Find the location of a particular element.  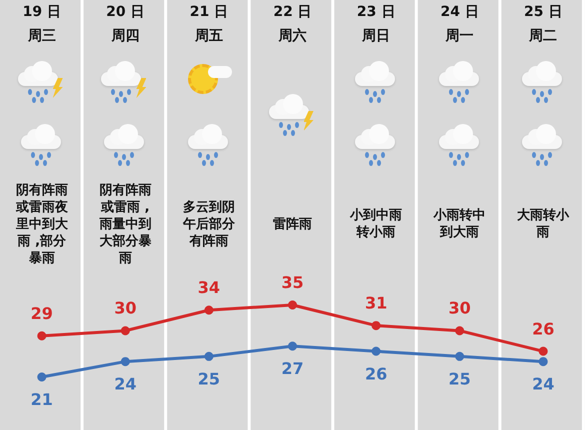

text: 大雨转小雨 is located at coordinates (543, 224).